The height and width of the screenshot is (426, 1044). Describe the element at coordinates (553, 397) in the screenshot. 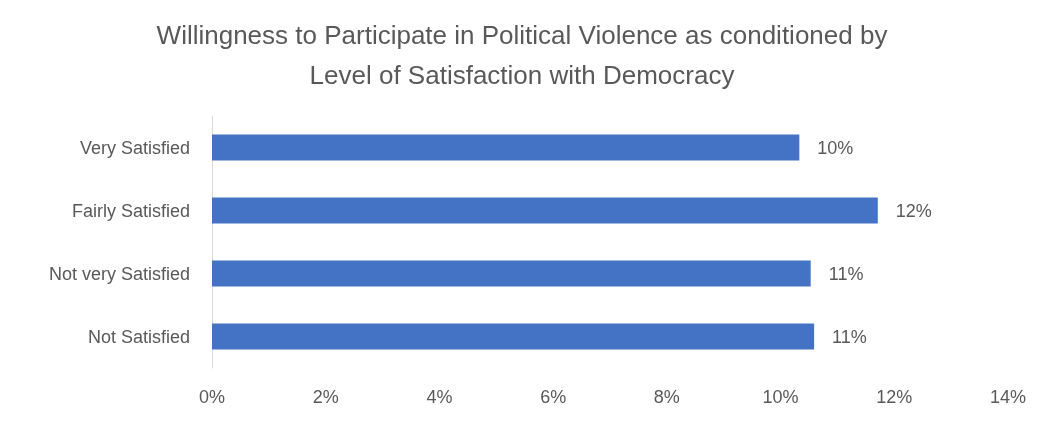

I see `x-tick-label: 6%` at that location.